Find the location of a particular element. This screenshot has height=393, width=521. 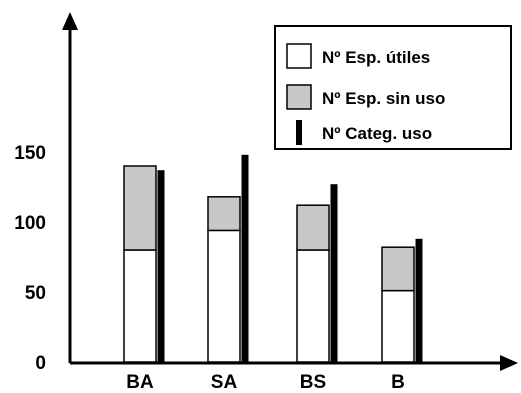

bar-categ-sa is located at coordinates (245, 258).